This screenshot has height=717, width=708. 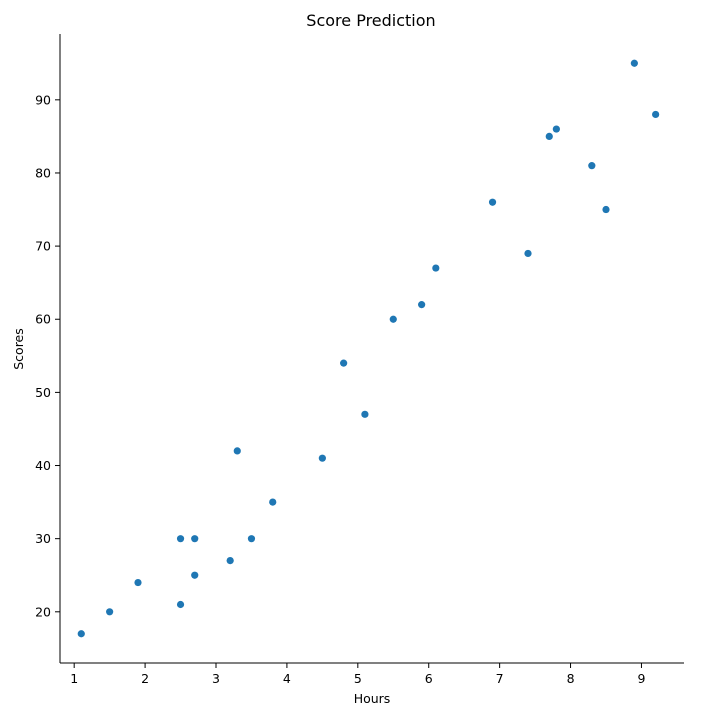 I want to click on x-tick-label: 5, so click(x=358, y=678).